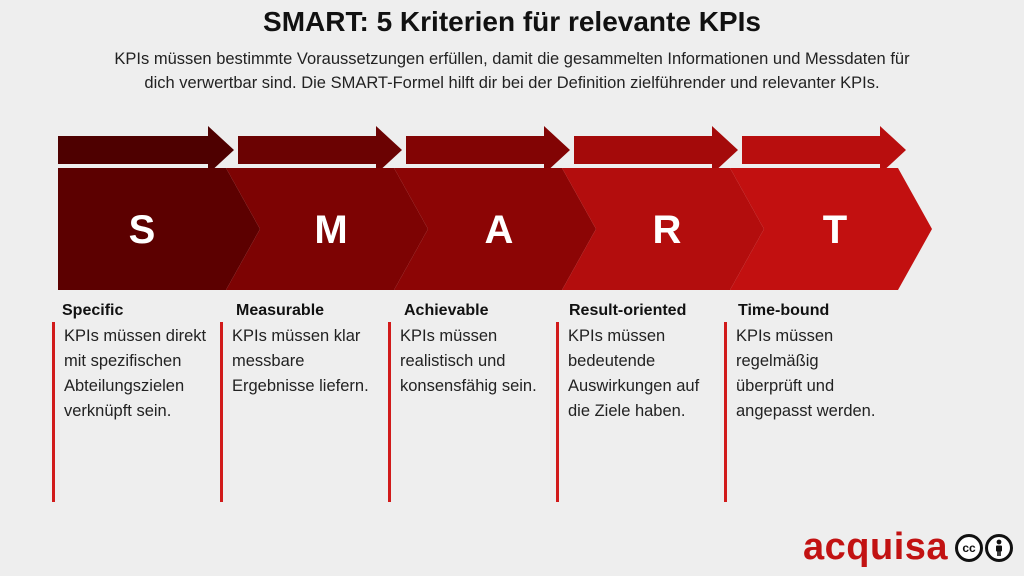 This screenshot has width=1024, height=576. Describe the element at coordinates (512, 21) in the screenshot. I see `page-title: SMART: 5 Kriterien für relevante KPIs` at that location.